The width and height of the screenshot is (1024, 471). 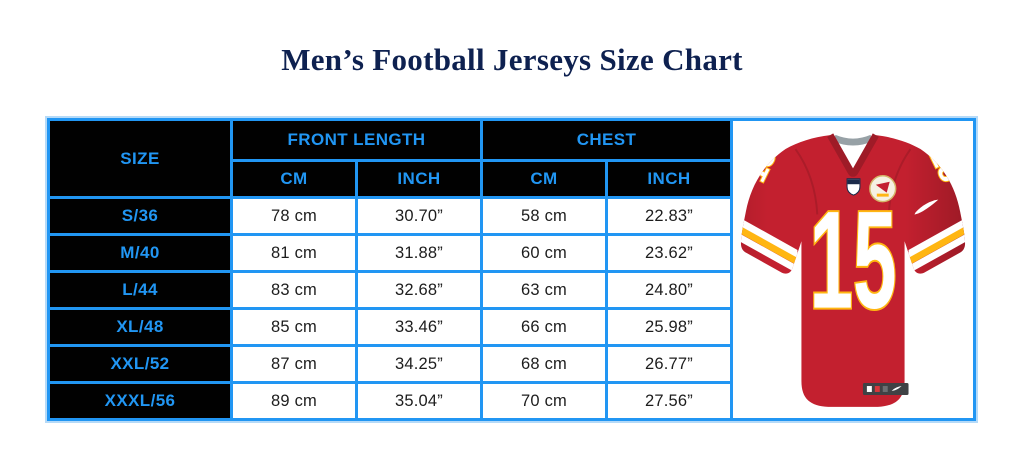 I want to click on chest-cm: 60 cm, so click(x=544, y=253).